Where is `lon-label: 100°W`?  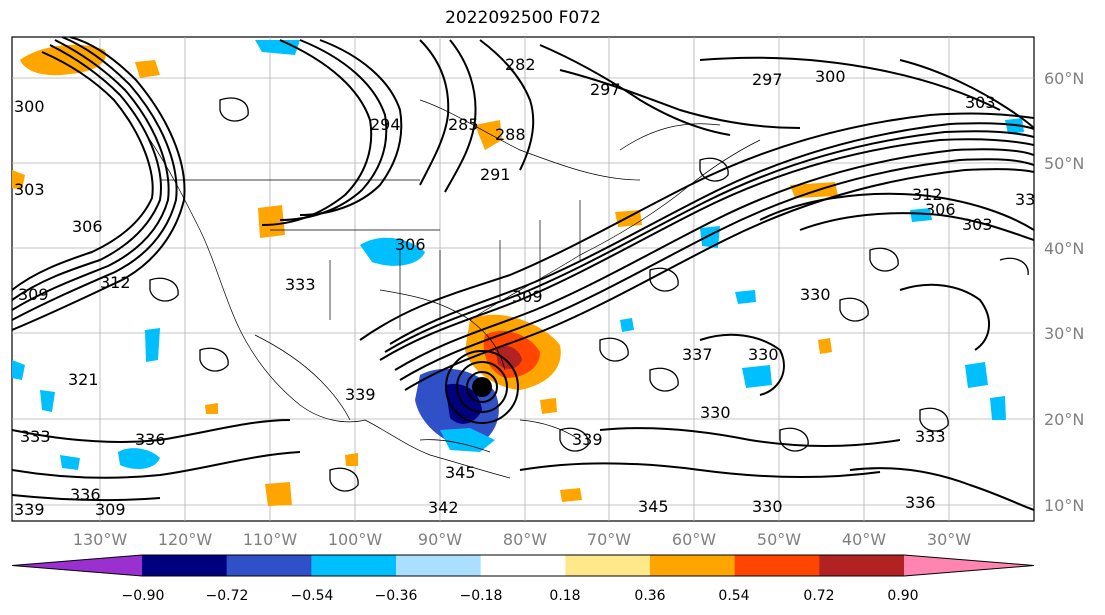
lon-label: 100°W is located at coordinates (355, 539).